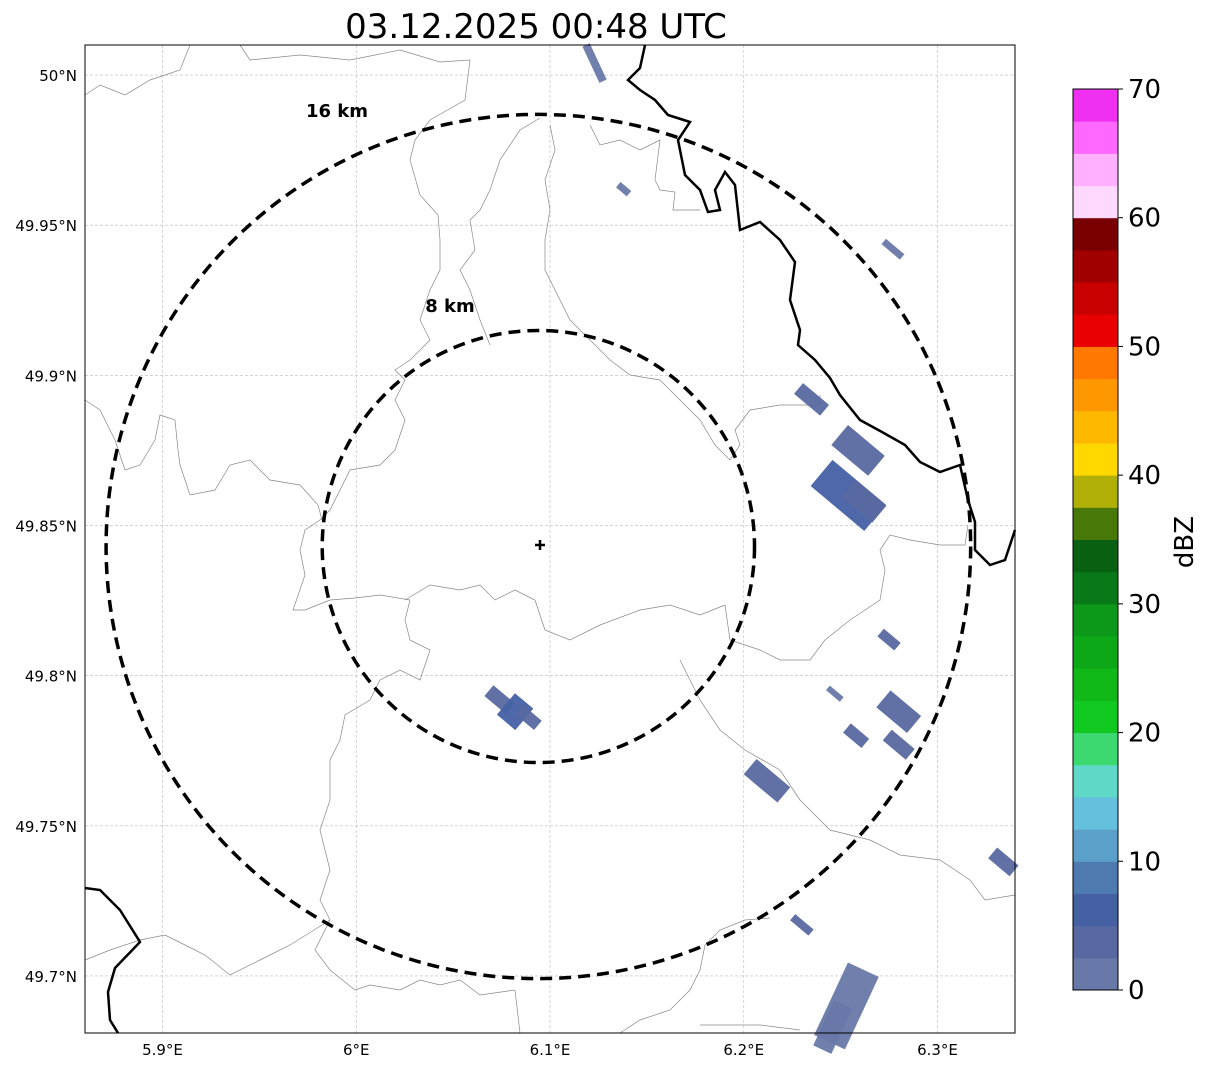 This screenshot has width=1207, height=1069. Describe the element at coordinates (58, 76) in the screenshot. I see `y-tick-label: 50°N` at that location.